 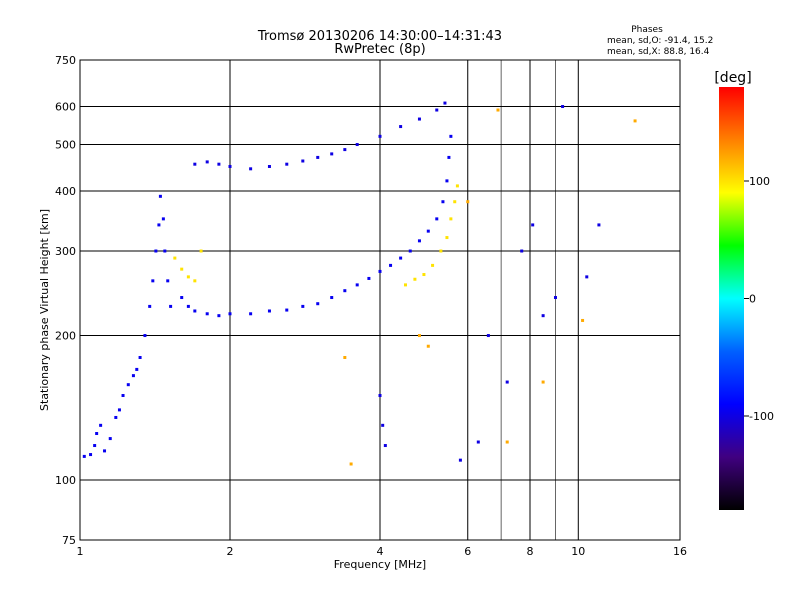 I want to click on colorbar-tick-label: 0, so click(x=752, y=299).